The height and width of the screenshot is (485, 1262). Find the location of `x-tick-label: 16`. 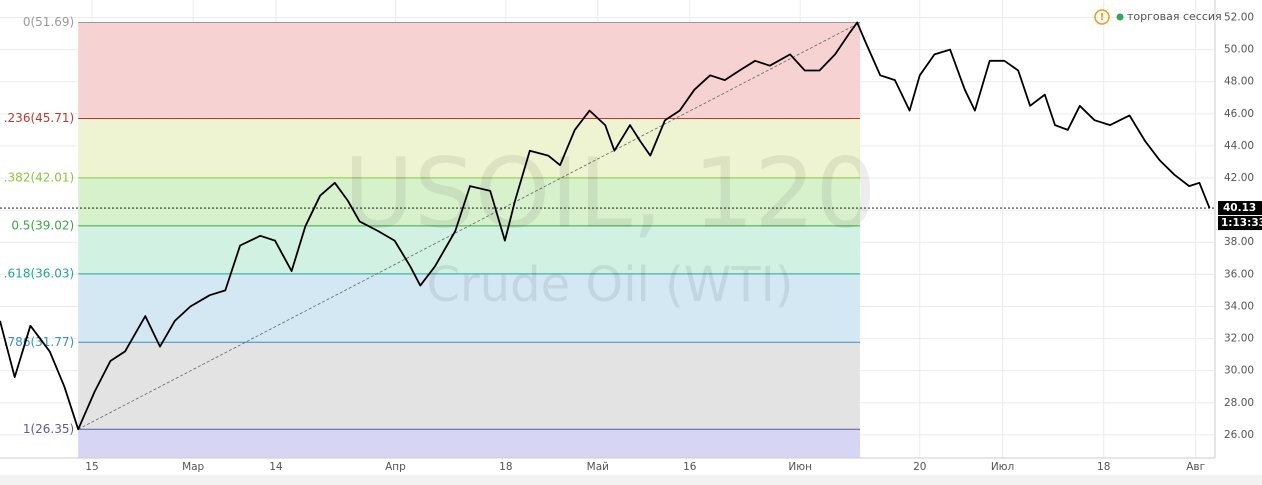

x-tick-label: 16 is located at coordinates (690, 467).